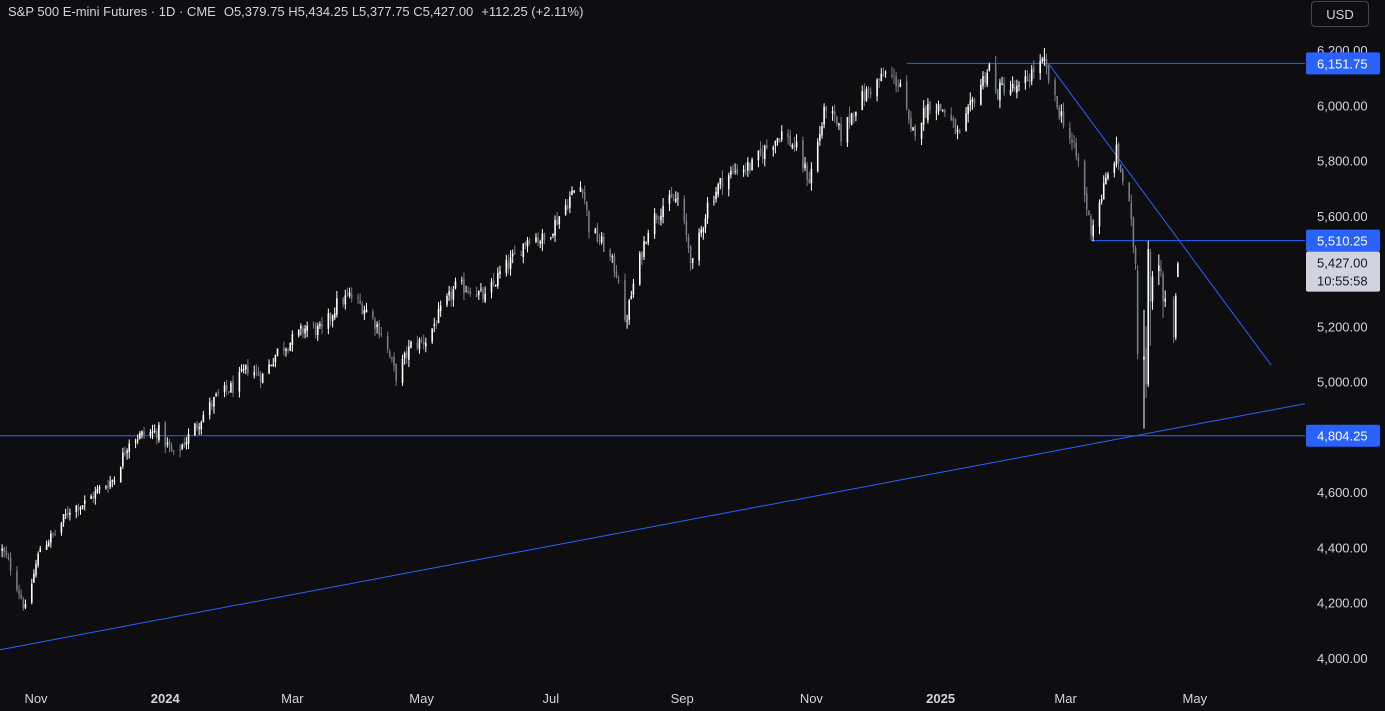 Image resolution: width=1385 pixels, height=711 pixels. What do you see at coordinates (615, 698) in the screenshot?
I see `time-axis: Nov 2024 Mar May Jul Sep Nov 2025 Mar May` at bounding box center [615, 698].